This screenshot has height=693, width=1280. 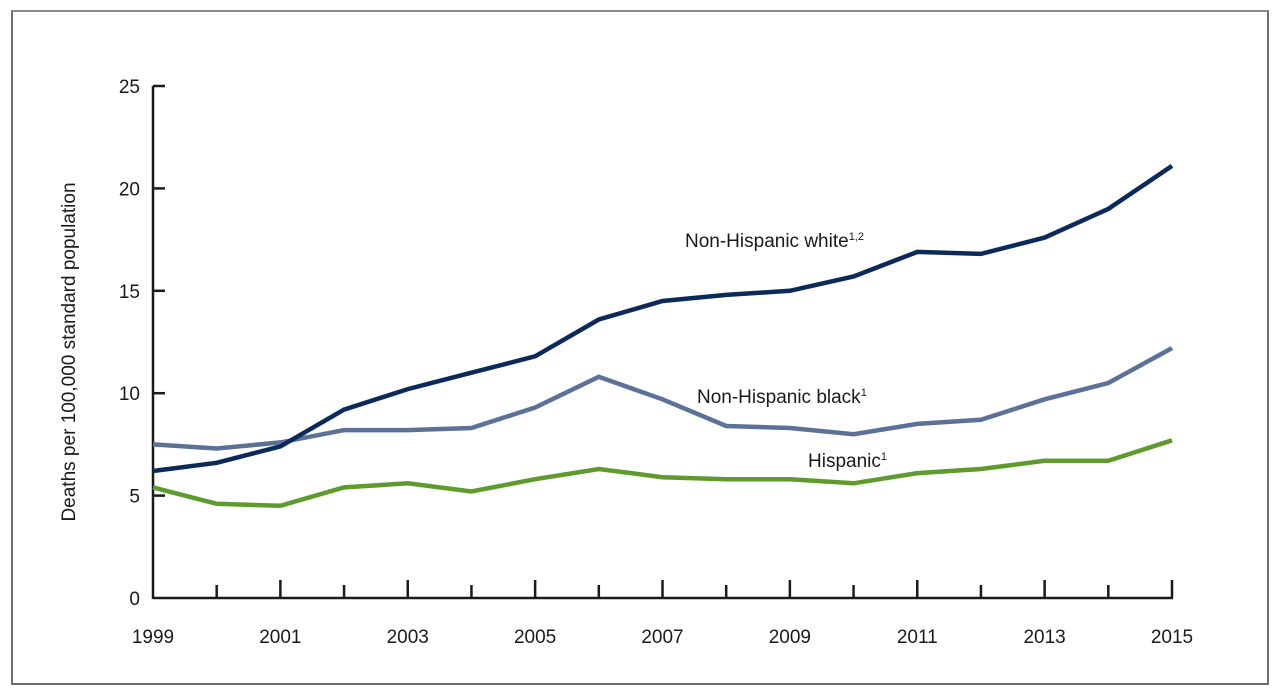 I want to click on series-line-hispanic, so click(x=662, y=473).